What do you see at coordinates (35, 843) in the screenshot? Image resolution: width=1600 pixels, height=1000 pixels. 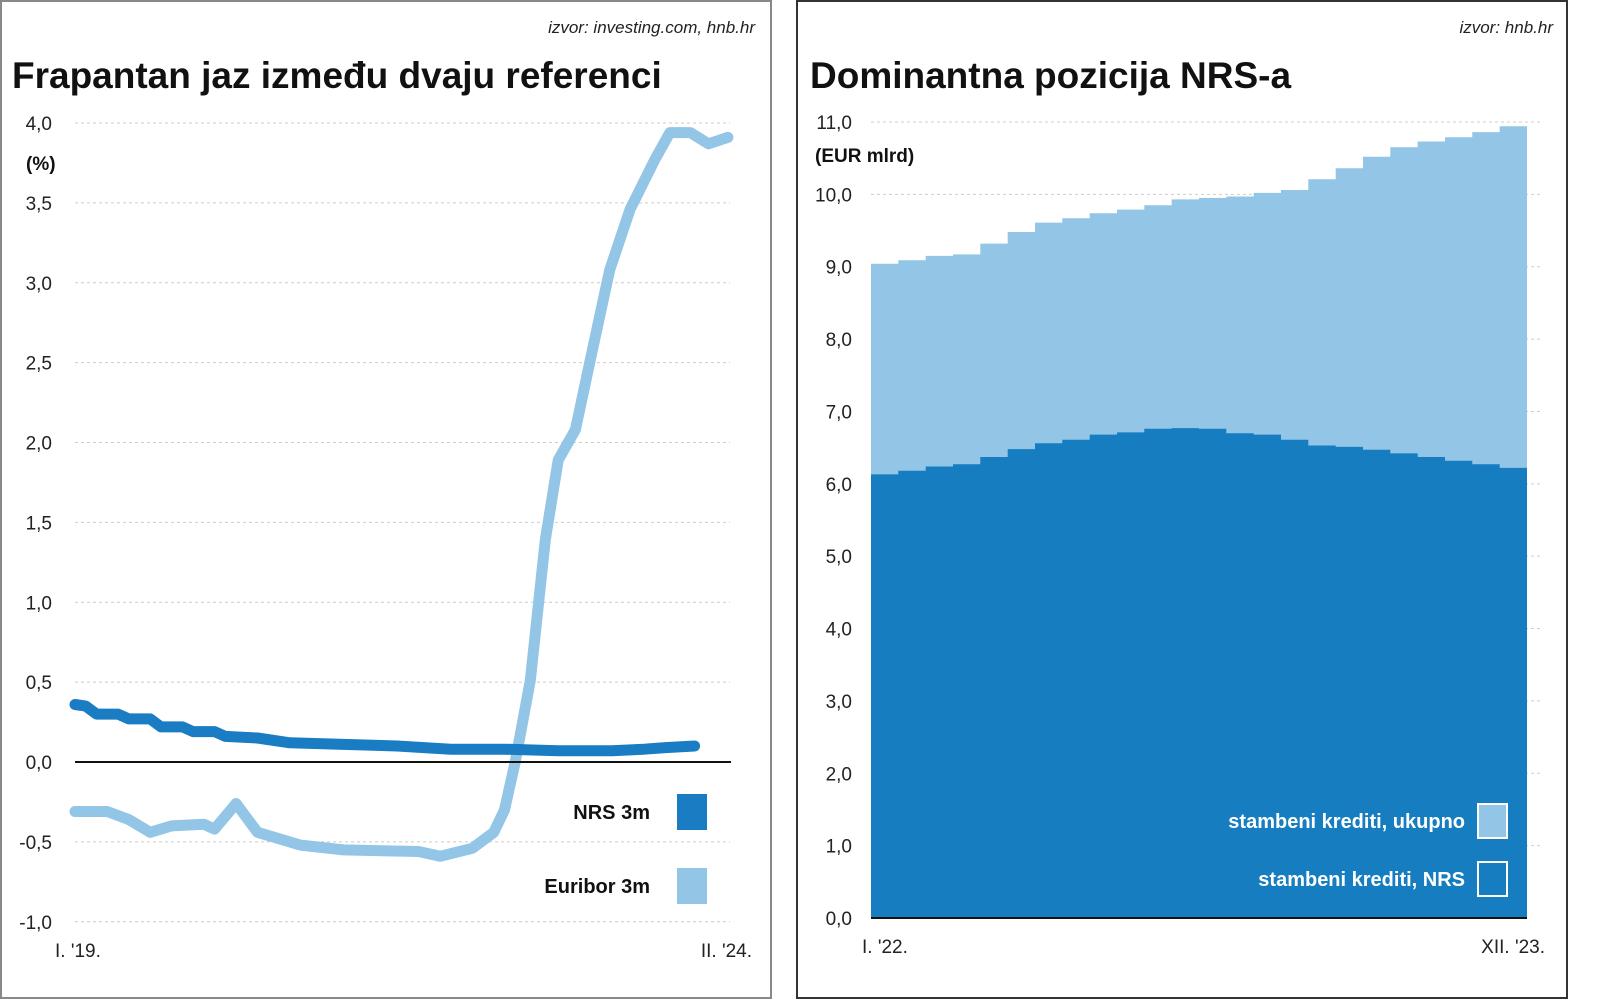 I see `y-tick-label: -0,5` at bounding box center [35, 843].